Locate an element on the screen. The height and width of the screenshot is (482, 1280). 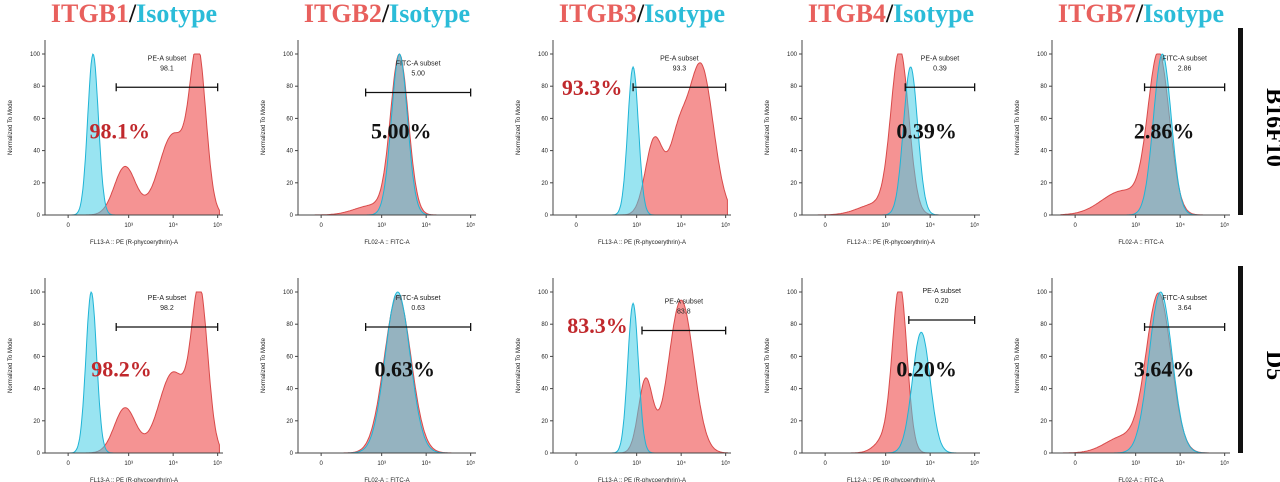
row-label: D5 is located at coordinates (1270, 365).